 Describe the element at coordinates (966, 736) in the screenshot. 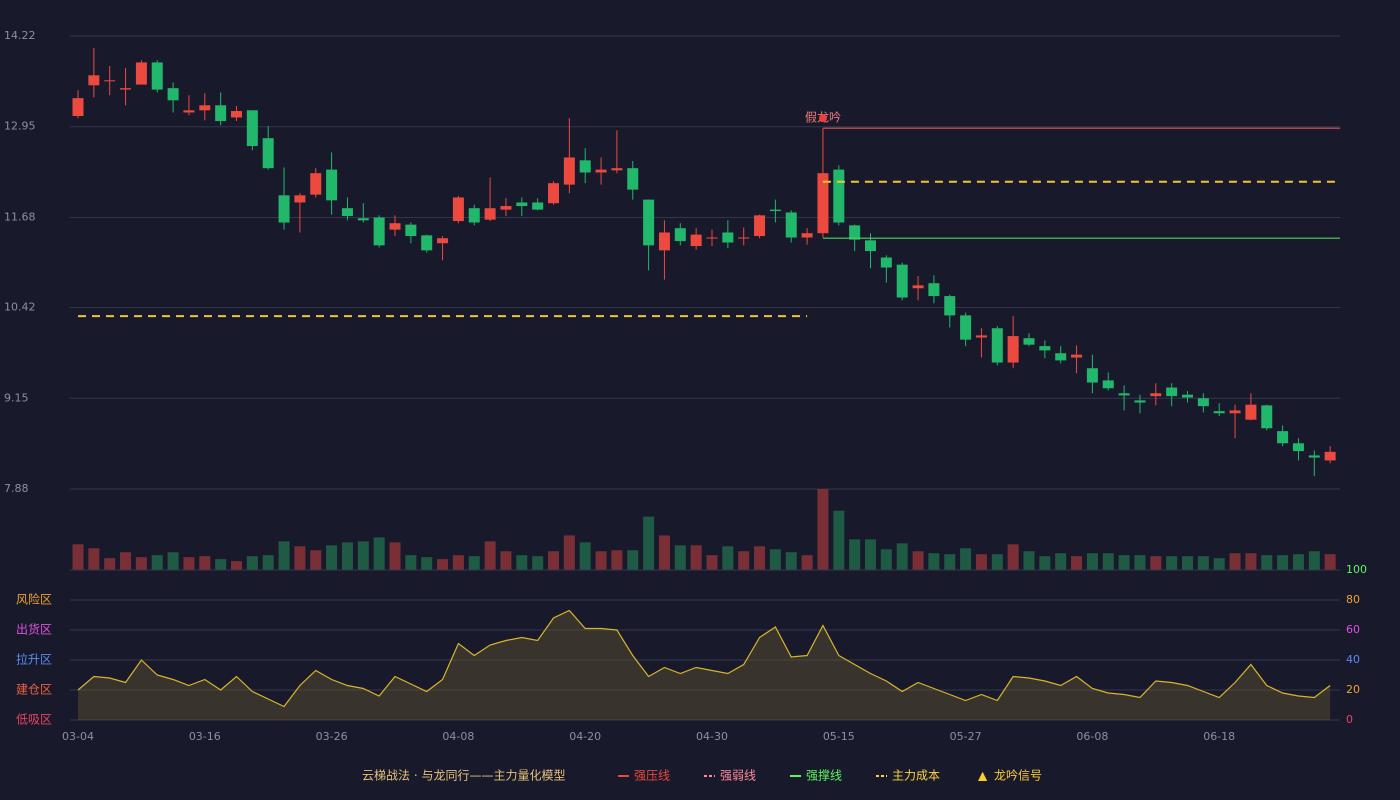

I see `x-tick-label: 05-27` at that location.